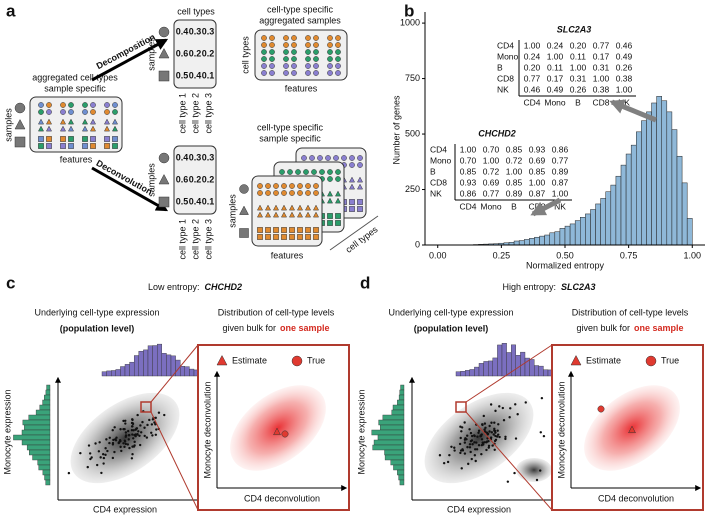 The width and height of the screenshot is (708, 517). I want to click on row-label: CD8, so click(438, 182).